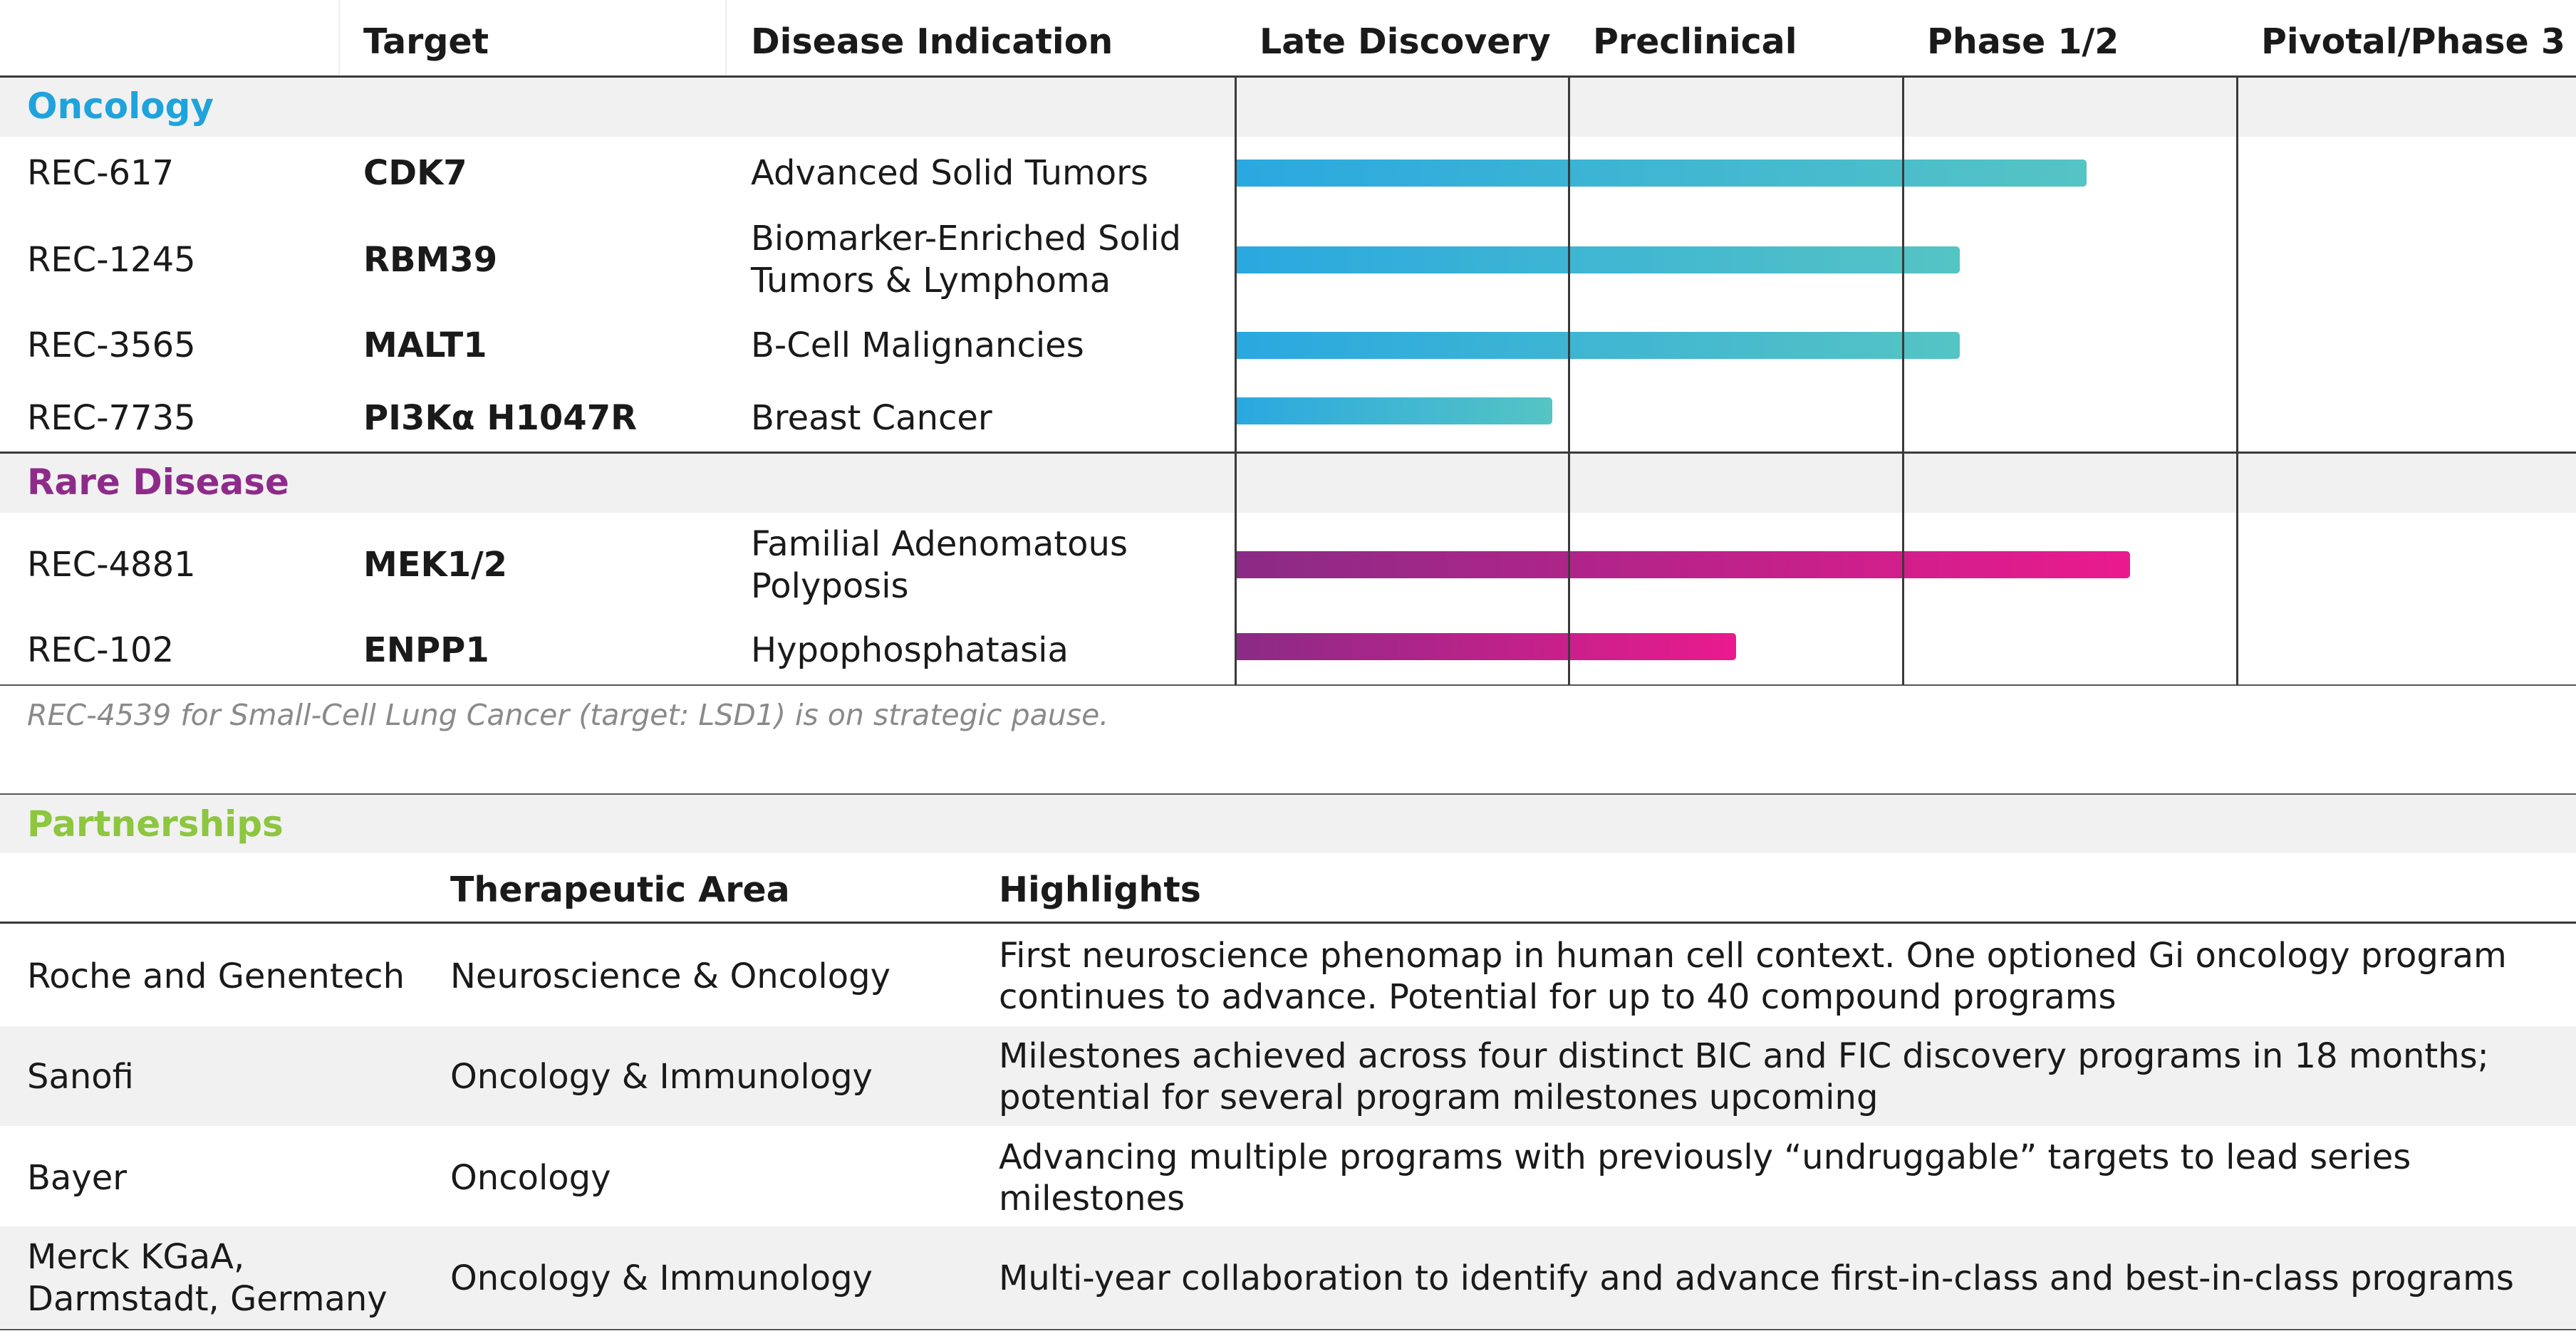 This screenshot has width=2576, height=1341. I want to click on header-therapeutic-area: Therapeutic Area, so click(620, 890).